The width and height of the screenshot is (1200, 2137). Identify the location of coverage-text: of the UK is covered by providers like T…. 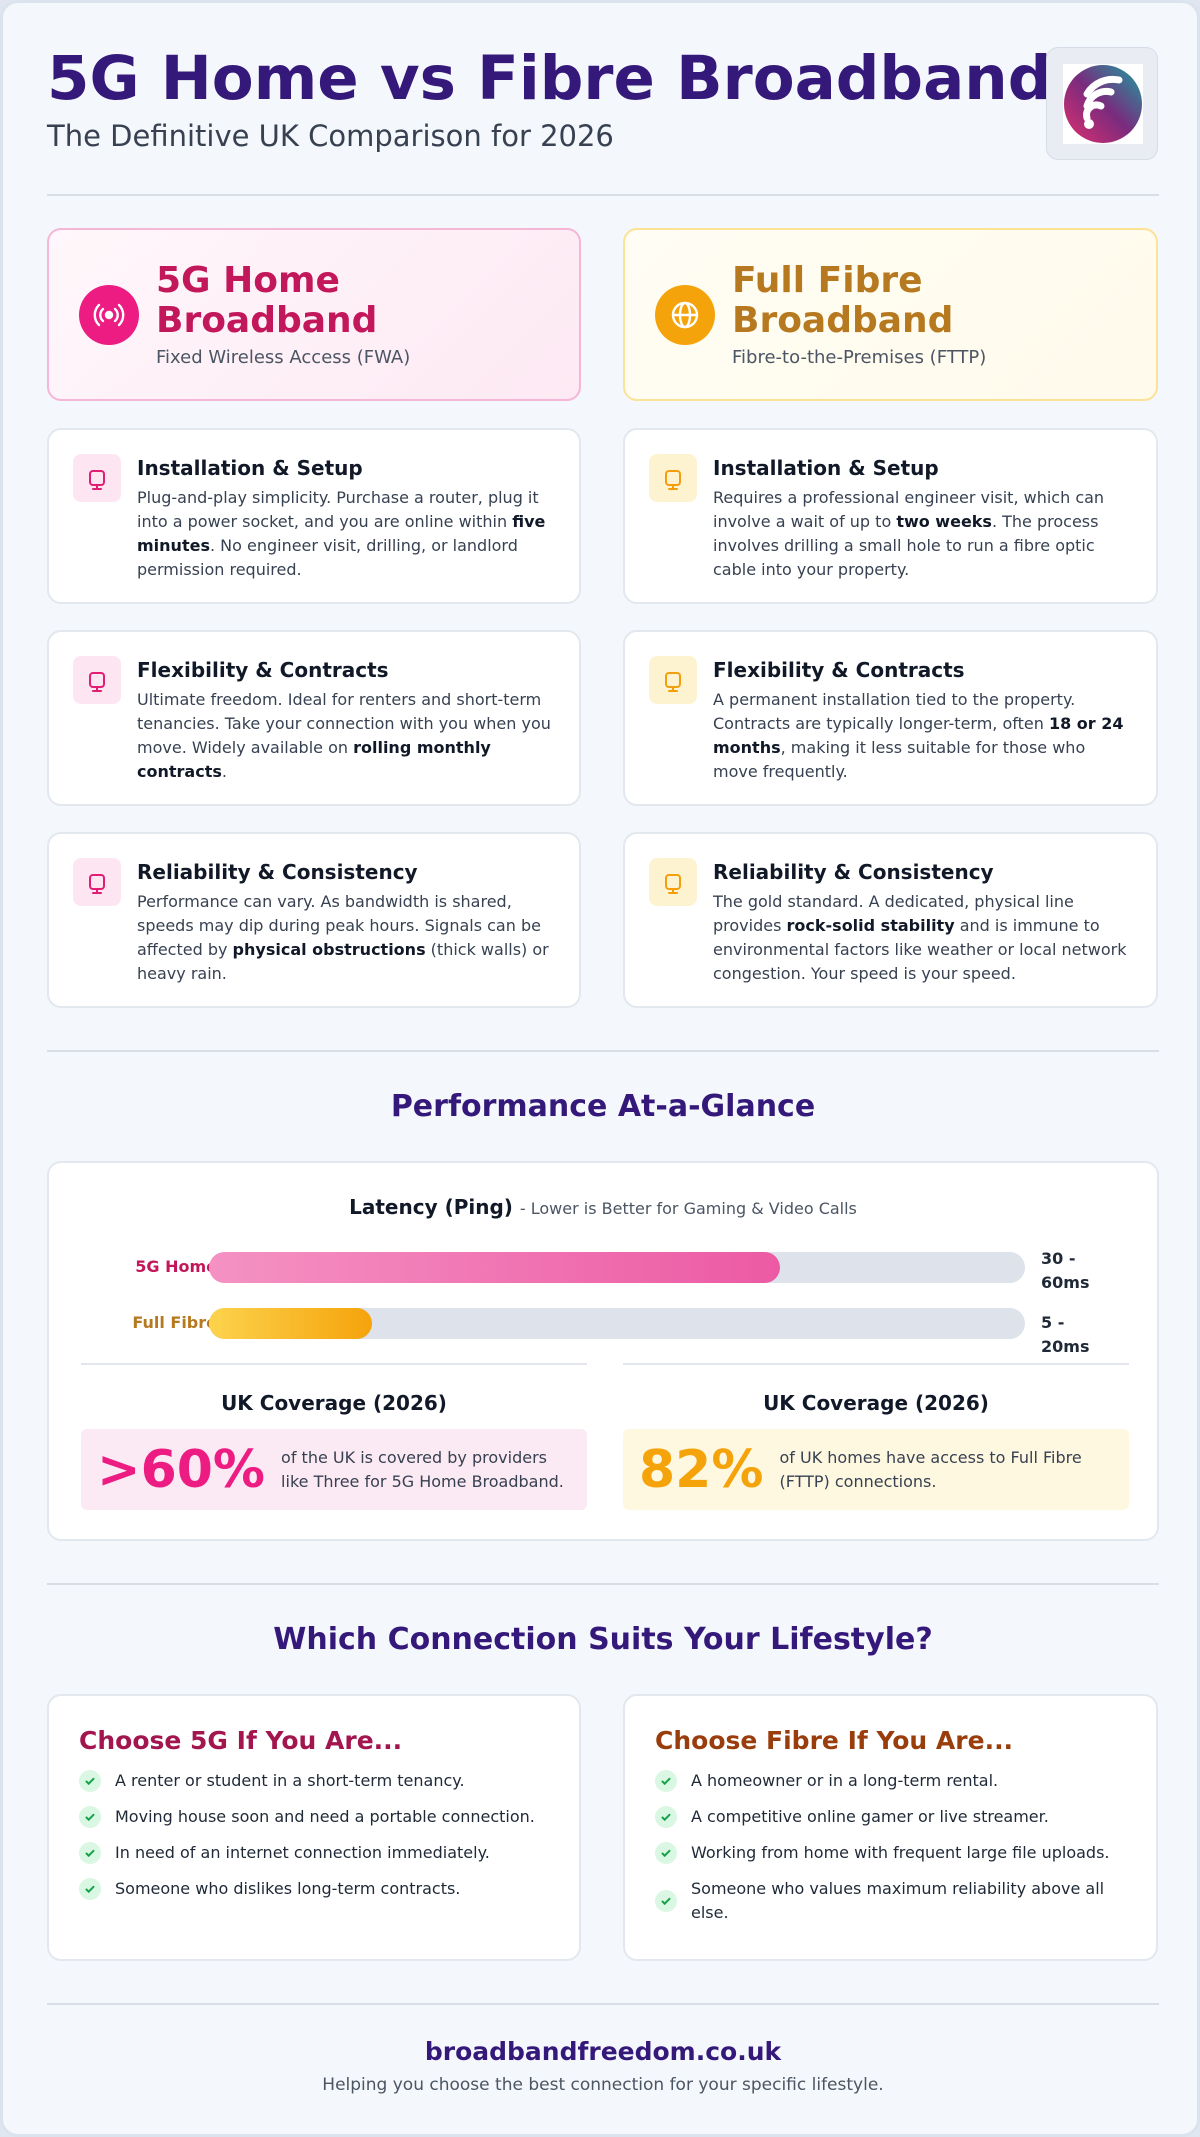
(422, 1469).